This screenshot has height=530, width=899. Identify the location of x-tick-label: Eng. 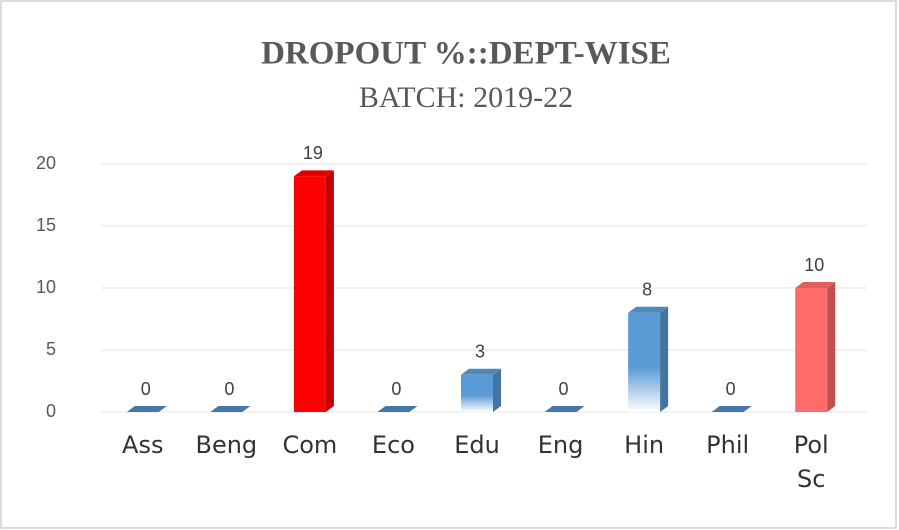
(560, 445).